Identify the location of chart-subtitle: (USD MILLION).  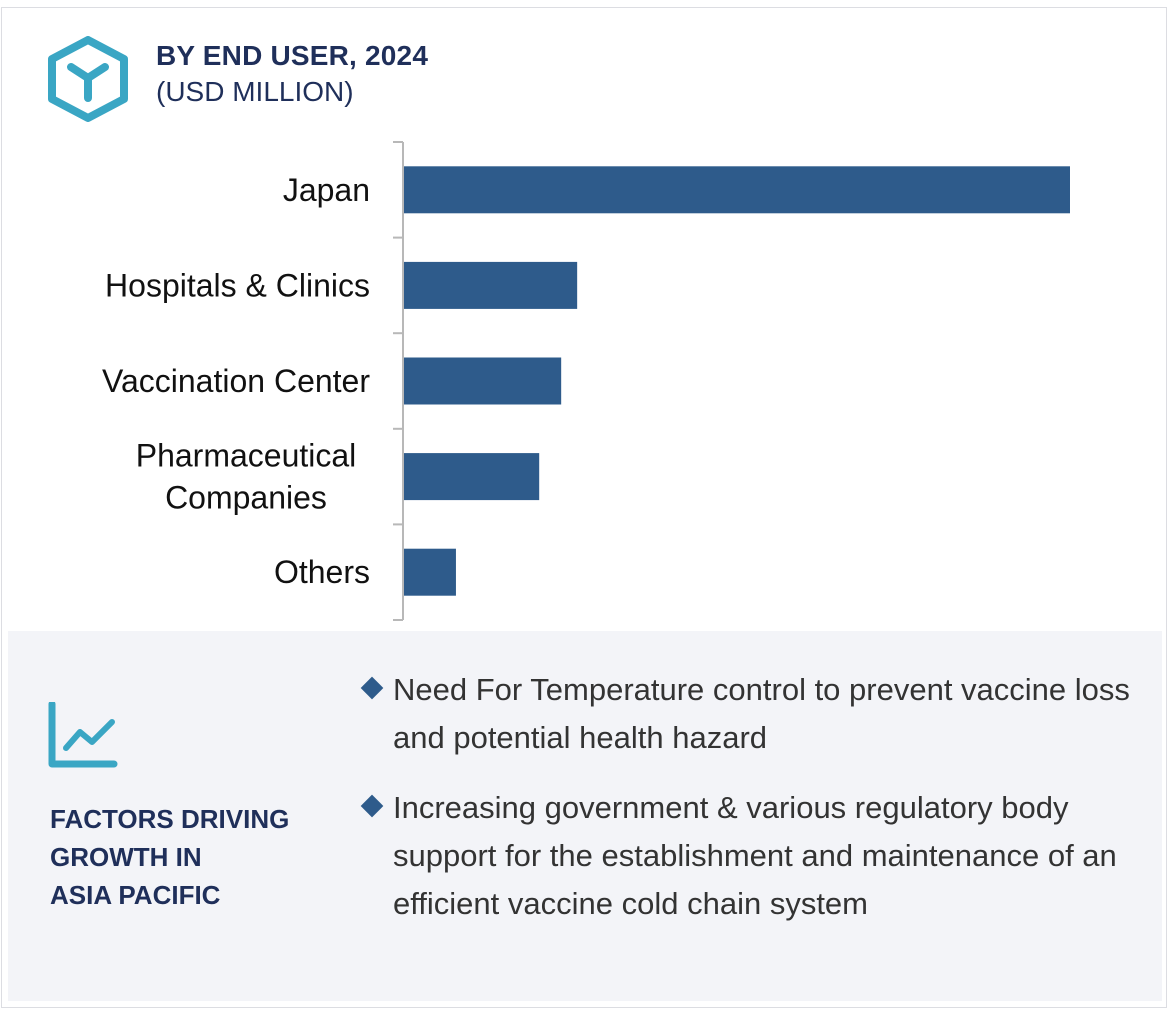
(255, 91).